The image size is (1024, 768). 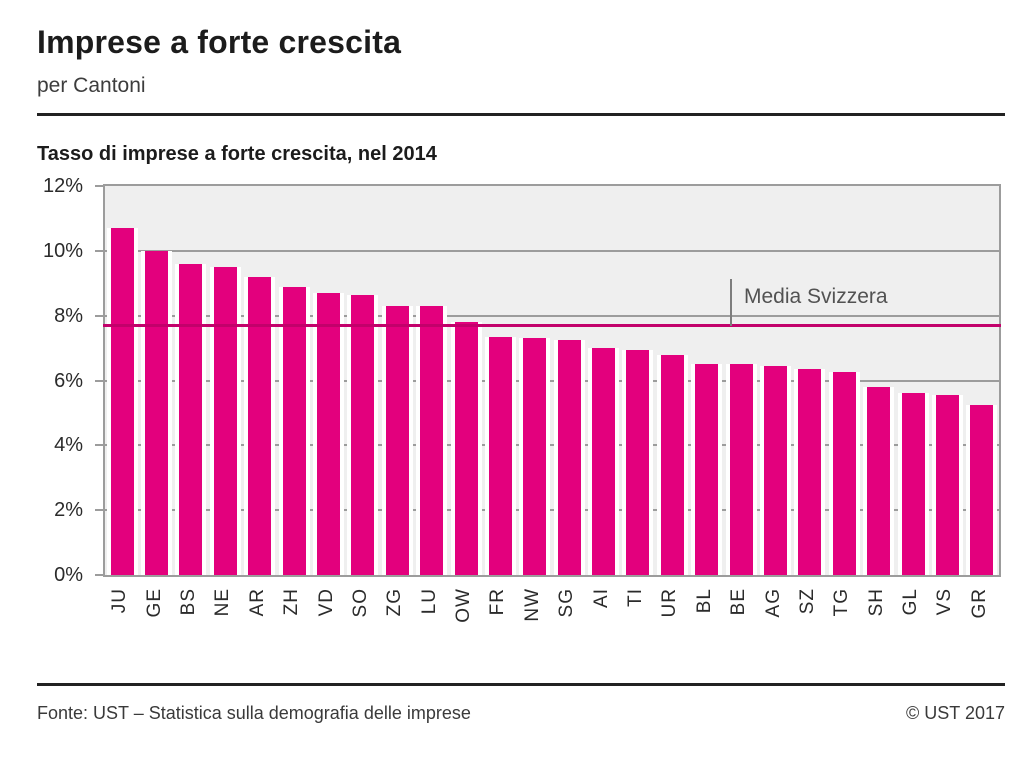 I want to click on bar-UR, so click(x=672, y=464).